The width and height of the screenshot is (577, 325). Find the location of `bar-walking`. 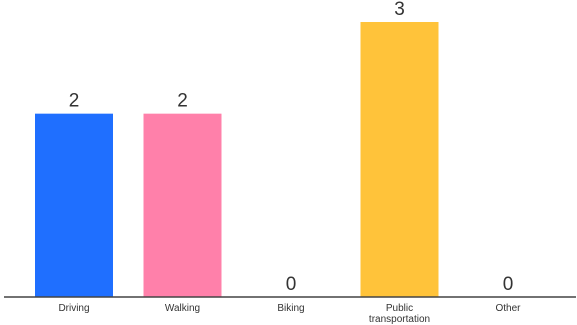

bar-walking is located at coordinates (182, 205).